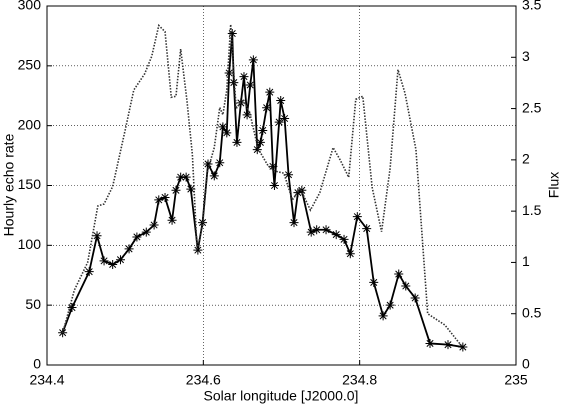 The width and height of the screenshot is (565, 407). I want to click on y2-tick-label: 0.5, so click(532, 312).